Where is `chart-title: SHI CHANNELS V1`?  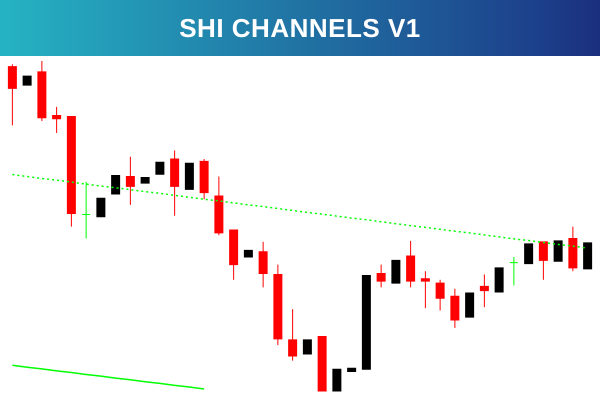
chart-title: SHI CHANNELS V1 is located at coordinates (300, 28).